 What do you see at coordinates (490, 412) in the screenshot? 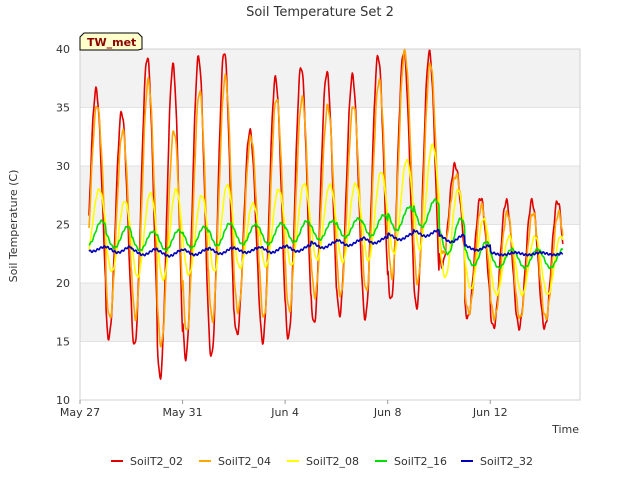
I see `x-tick-label: Jun 12` at bounding box center [490, 412].